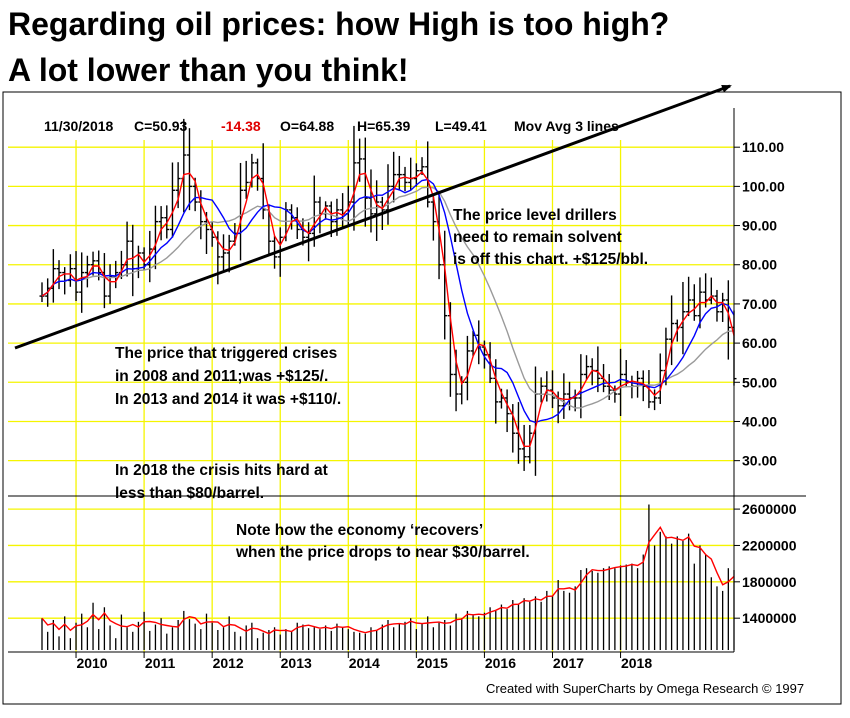 This screenshot has width=850, height=718. What do you see at coordinates (382, 552) in the screenshot?
I see `annotation-recovery-2: when the price drops to near $30/barrel.` at bounding box center [382, 552].